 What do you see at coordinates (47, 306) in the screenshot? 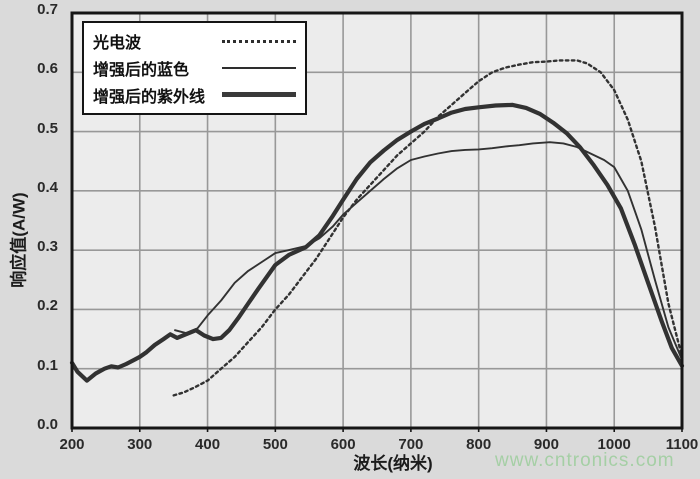
I see `y-tick-label: 0.2` at bounding box center [47, 306].